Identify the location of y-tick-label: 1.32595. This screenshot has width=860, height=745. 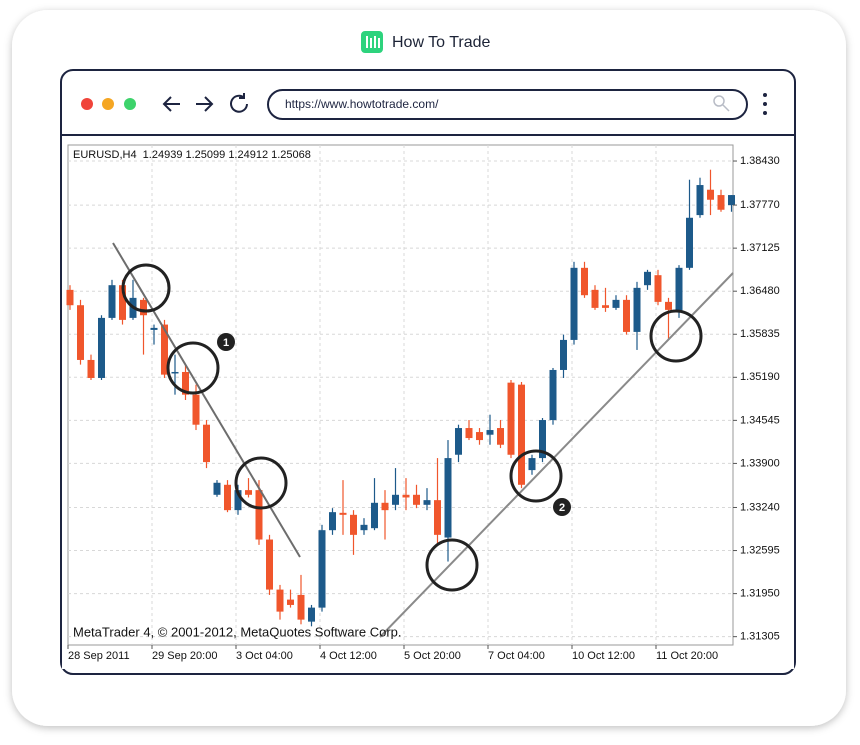
(760, 550).